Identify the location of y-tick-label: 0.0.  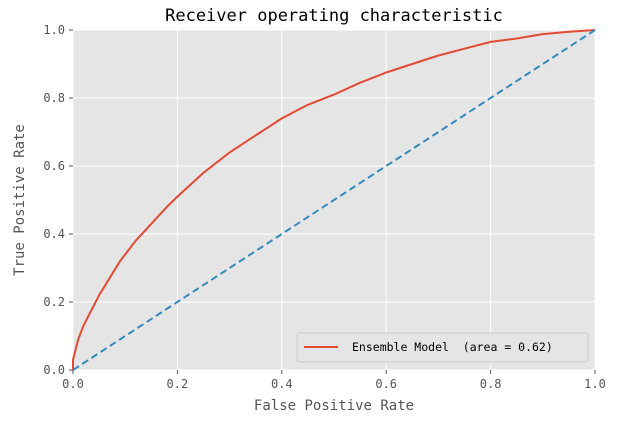
(54, 370).